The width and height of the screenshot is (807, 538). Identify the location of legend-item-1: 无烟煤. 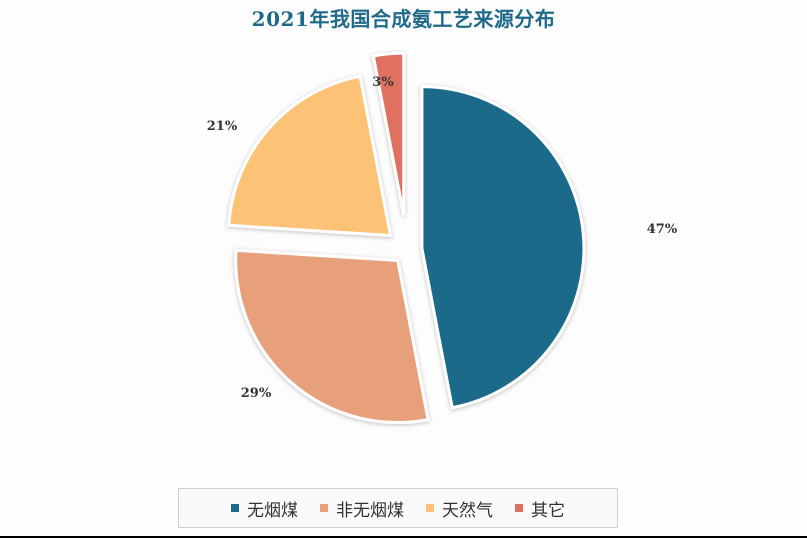
(264, 508).